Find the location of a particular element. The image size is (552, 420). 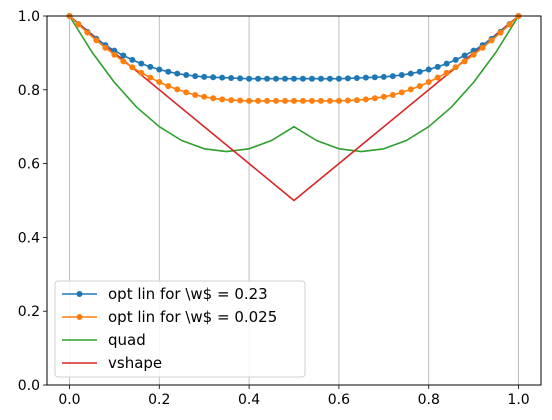

legend-label-3: vshape is located at coordinates (135, 363).